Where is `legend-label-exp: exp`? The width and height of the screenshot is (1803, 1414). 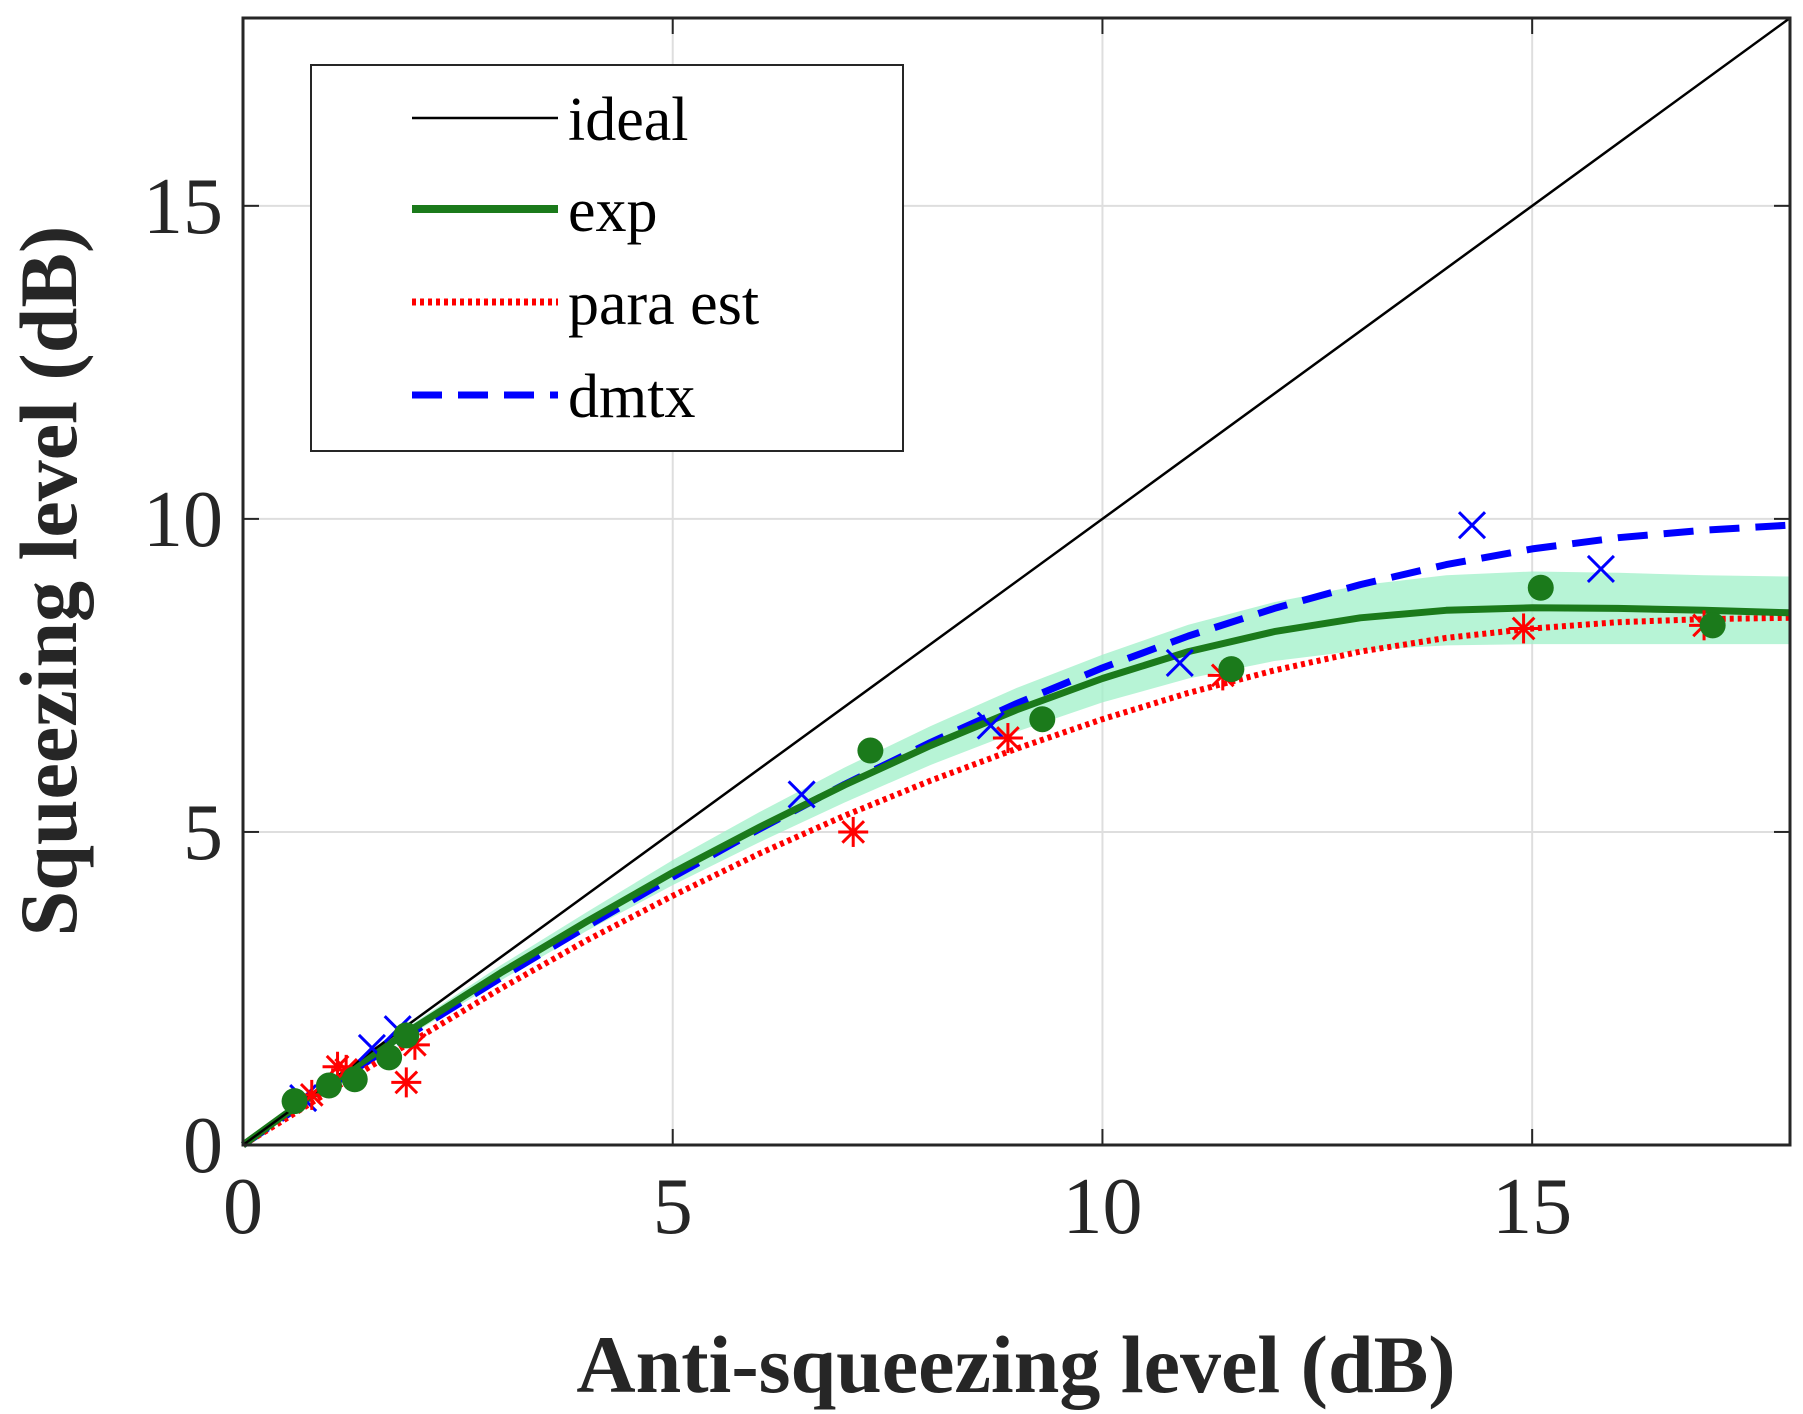 legend-label-exp: exp is located at coordinates (613, 211).